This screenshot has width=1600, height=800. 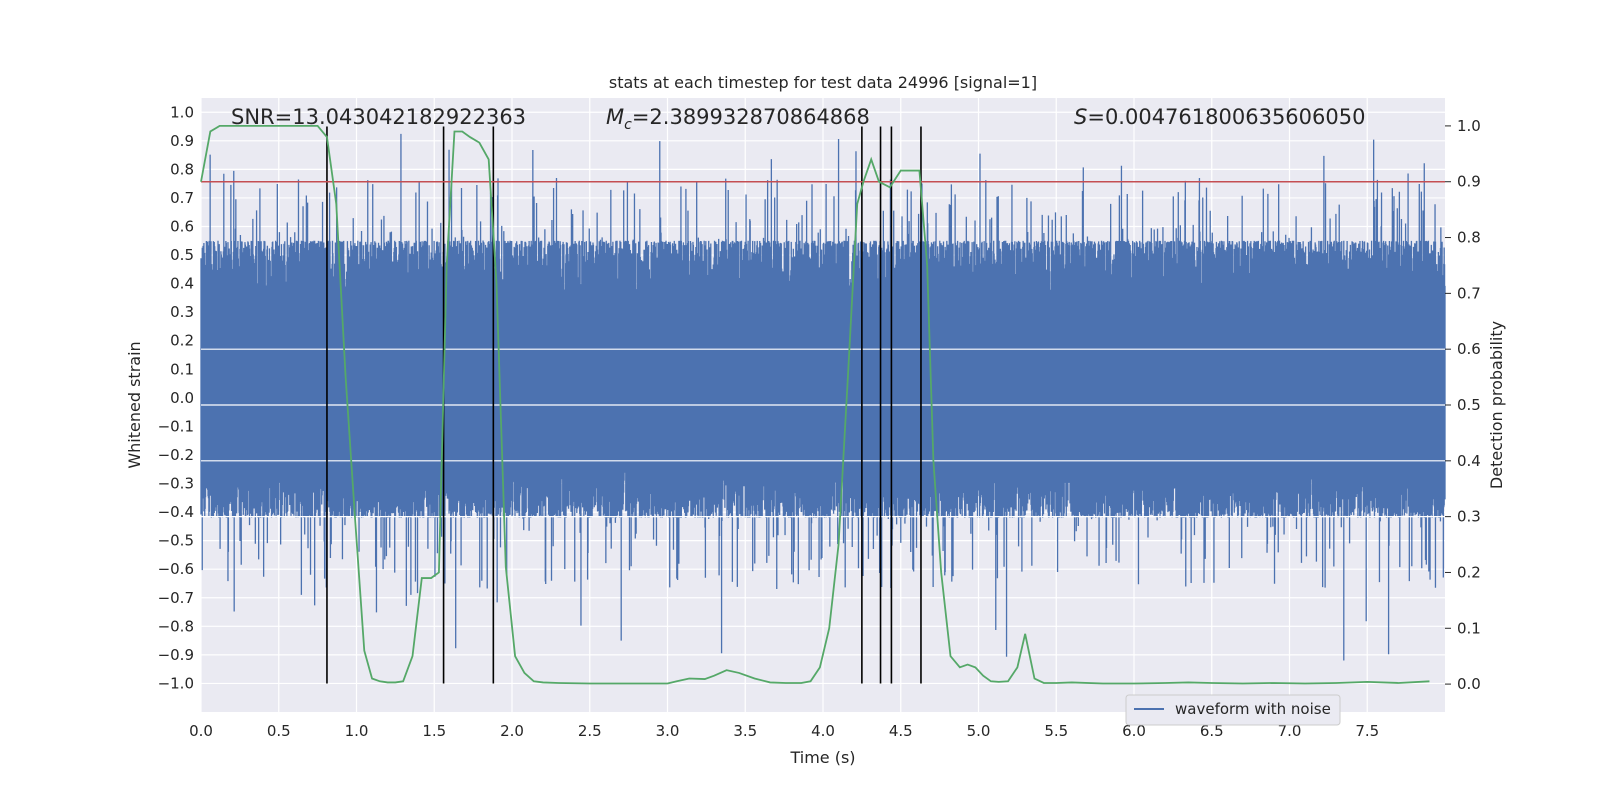 I want to click on y2-tick-label-5: 0.5, so click(x=1469, y=405).